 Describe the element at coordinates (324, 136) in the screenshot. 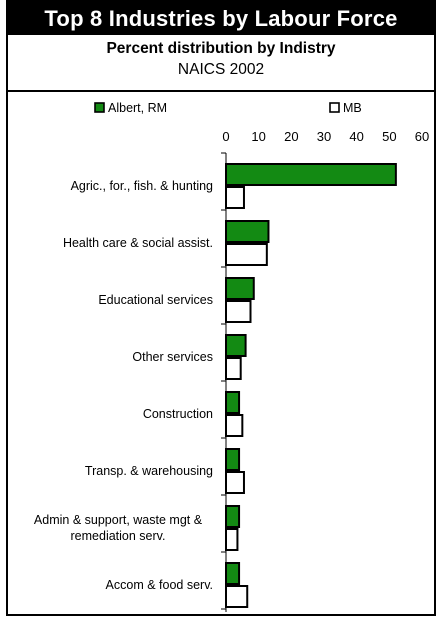

I see `x-tick-label: 30` at that location.